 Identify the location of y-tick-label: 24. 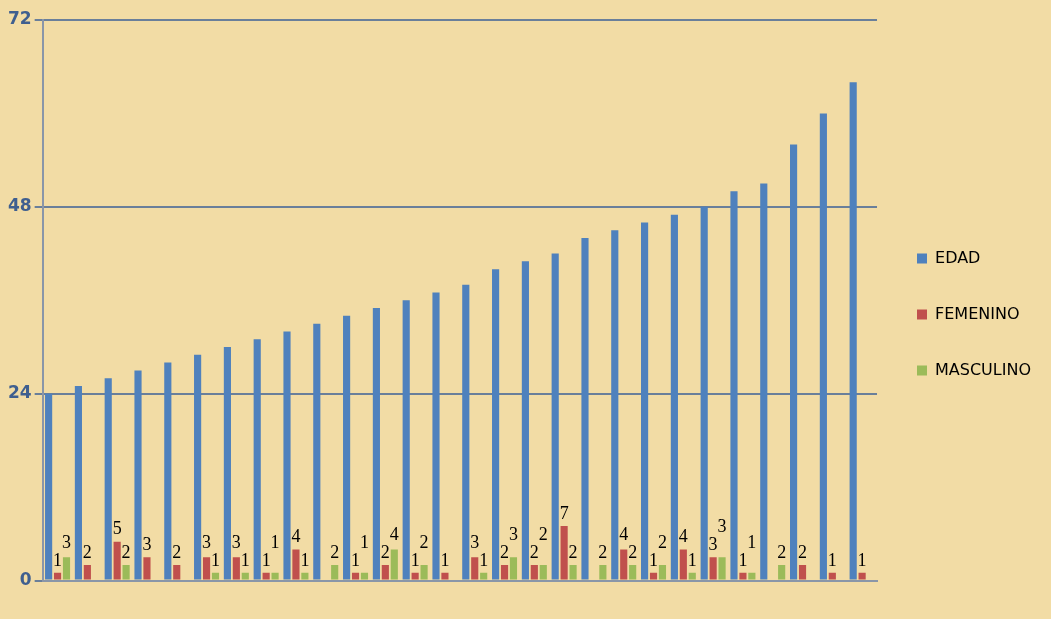
(19, 392).